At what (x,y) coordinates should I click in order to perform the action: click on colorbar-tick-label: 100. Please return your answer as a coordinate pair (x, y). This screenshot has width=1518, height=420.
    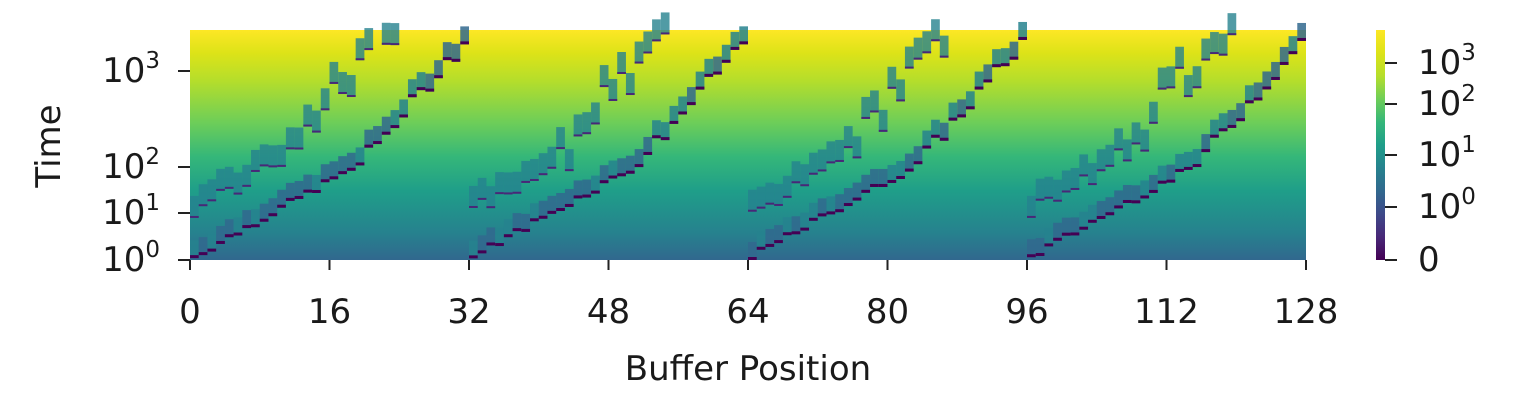
    Looking at the image, I should click on (1447, 205).